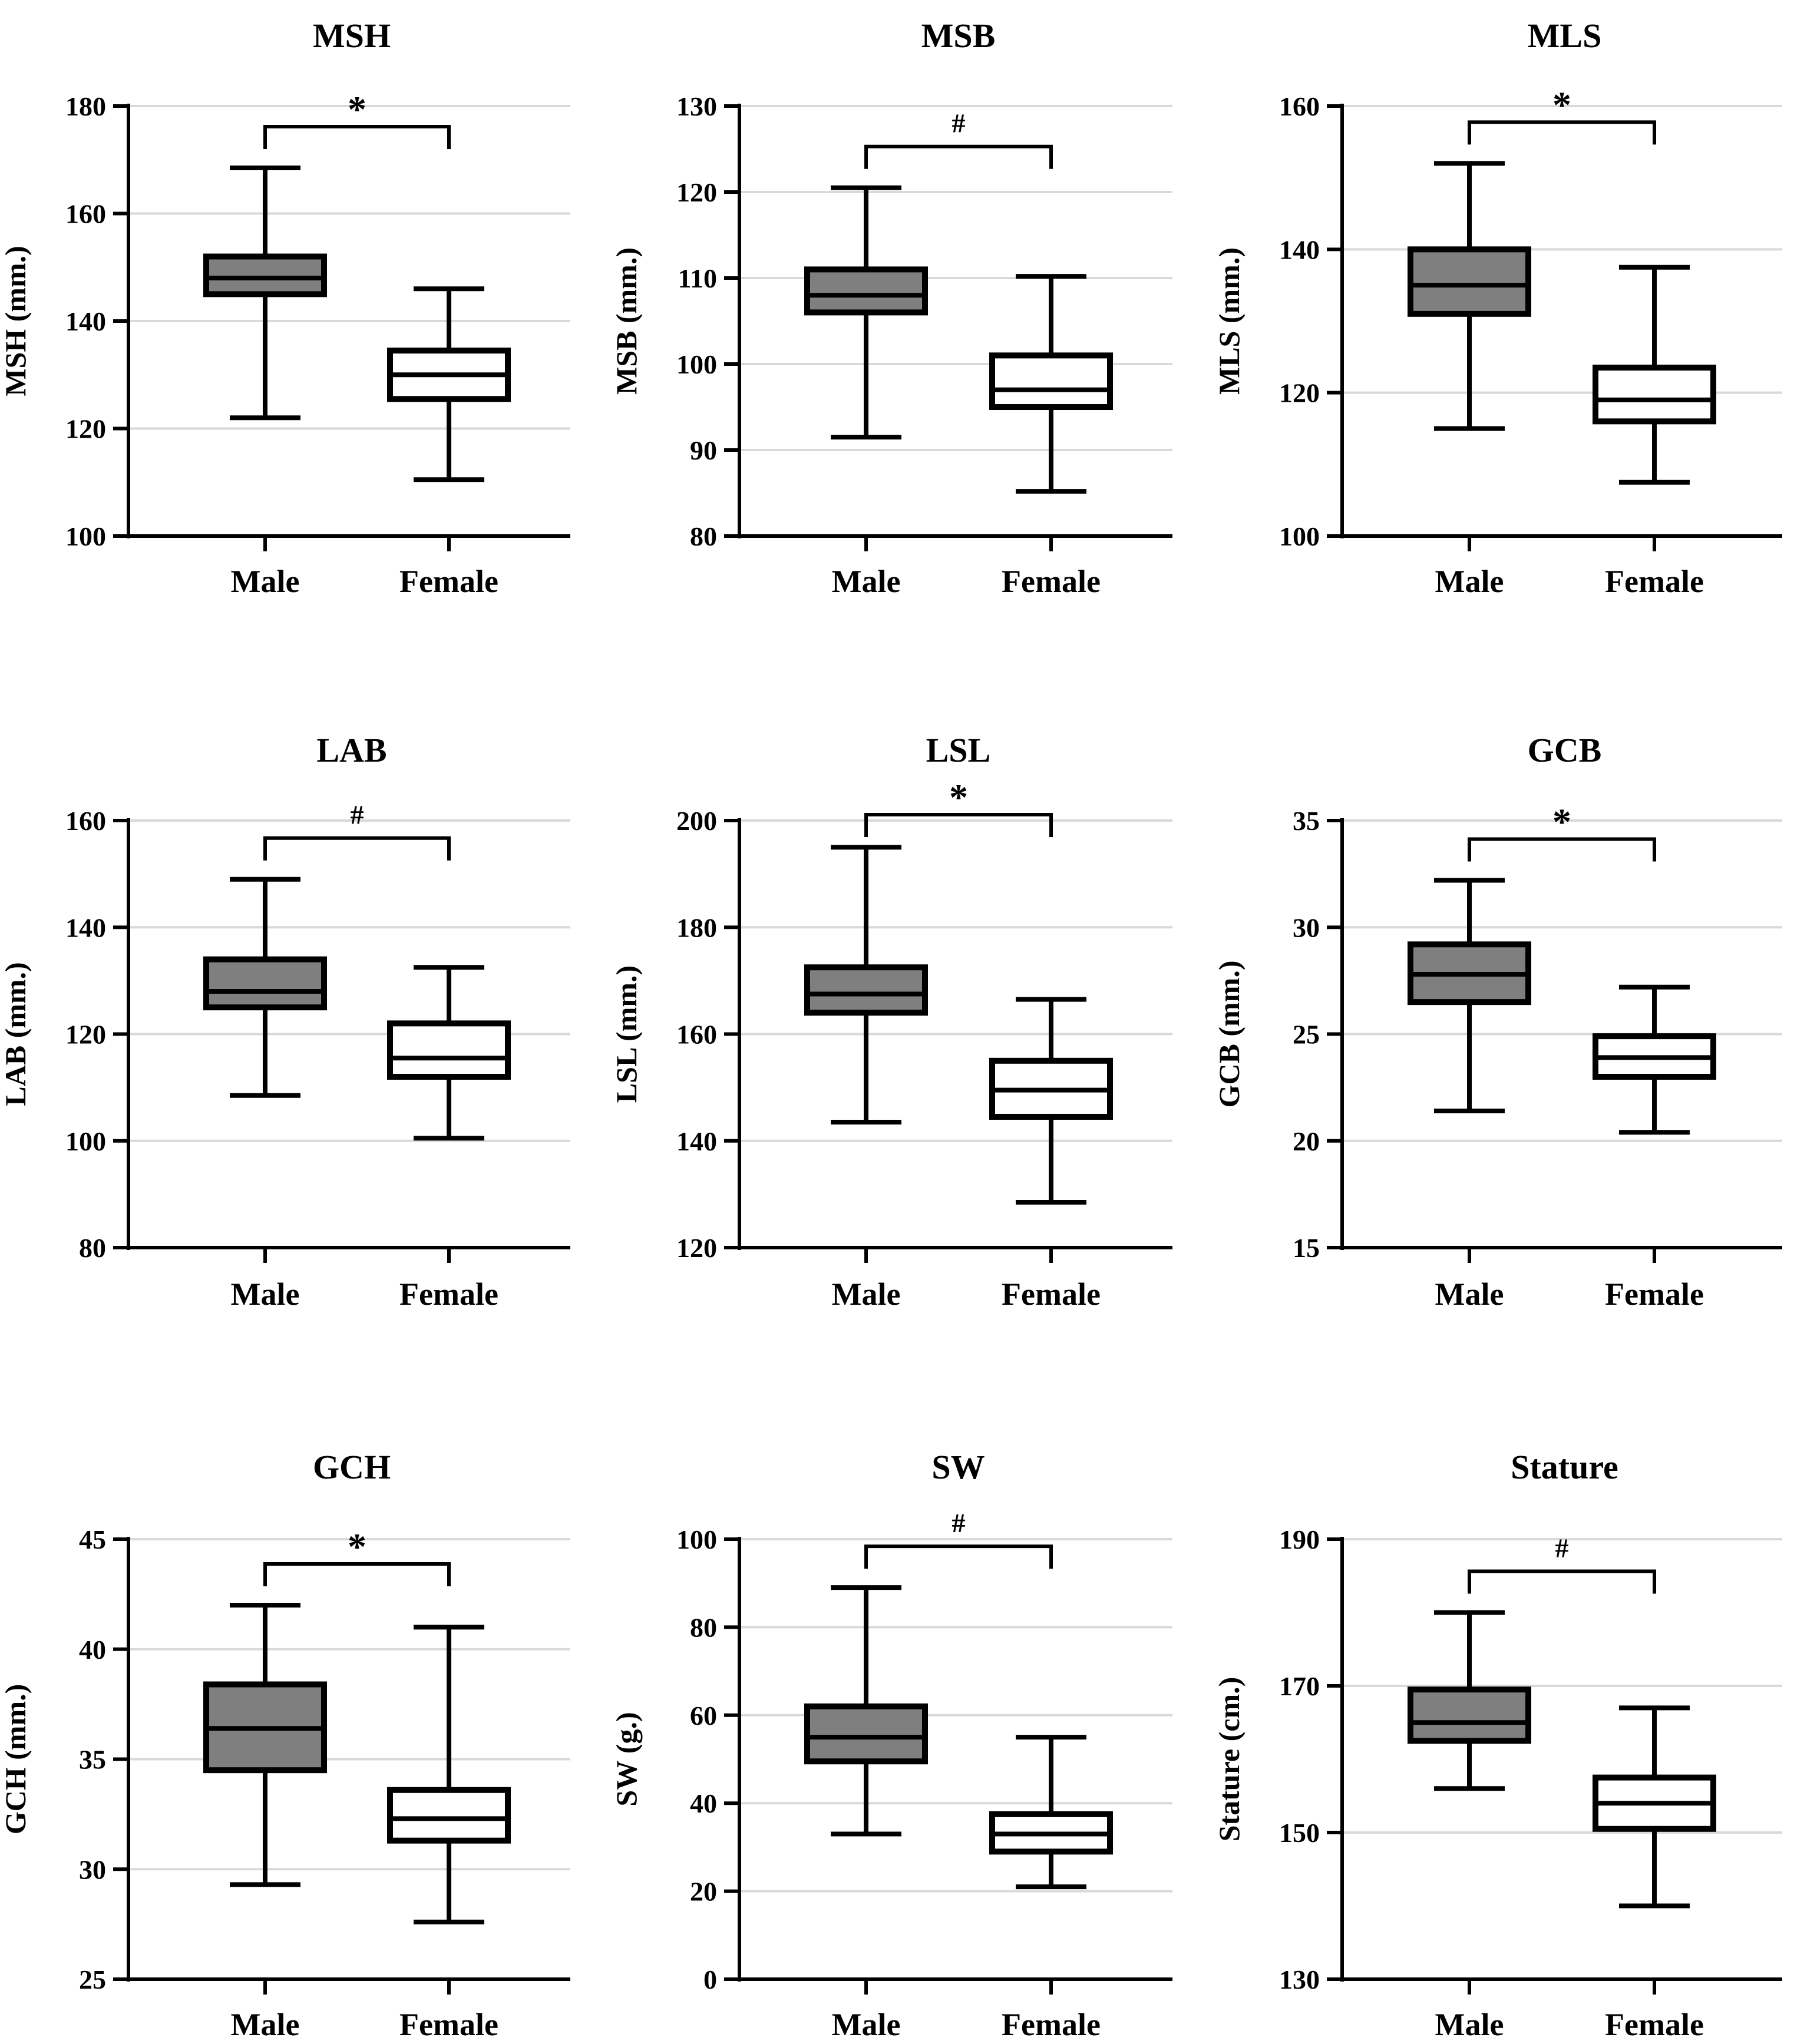 Image resolution: width=1817 pixels, height=2044 pixels. Describe the element at coordinates (1306, 1248) in the screenshot. I see `y-tick-label: 15` at that location.